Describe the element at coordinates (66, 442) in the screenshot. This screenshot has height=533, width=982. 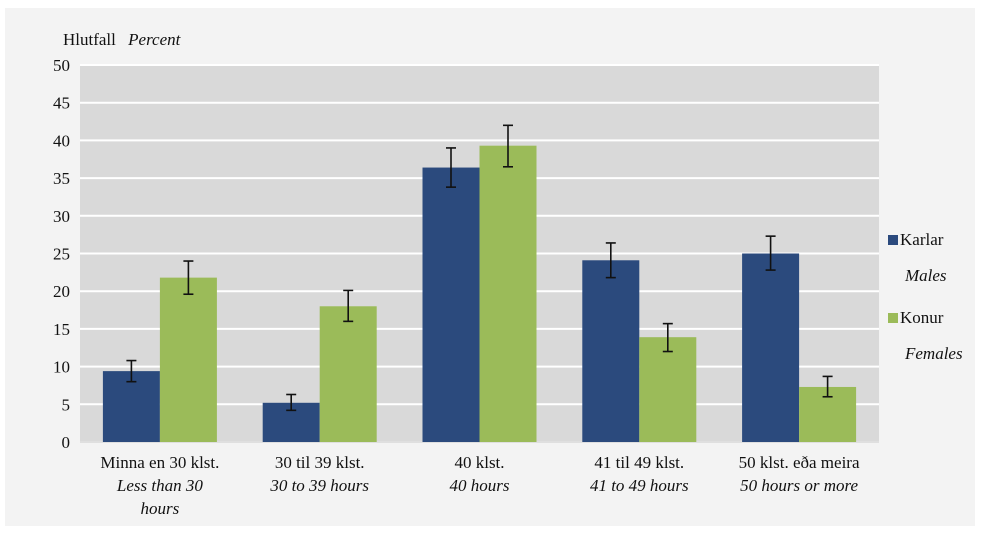
I see `y-tick-label: 0` at that location.